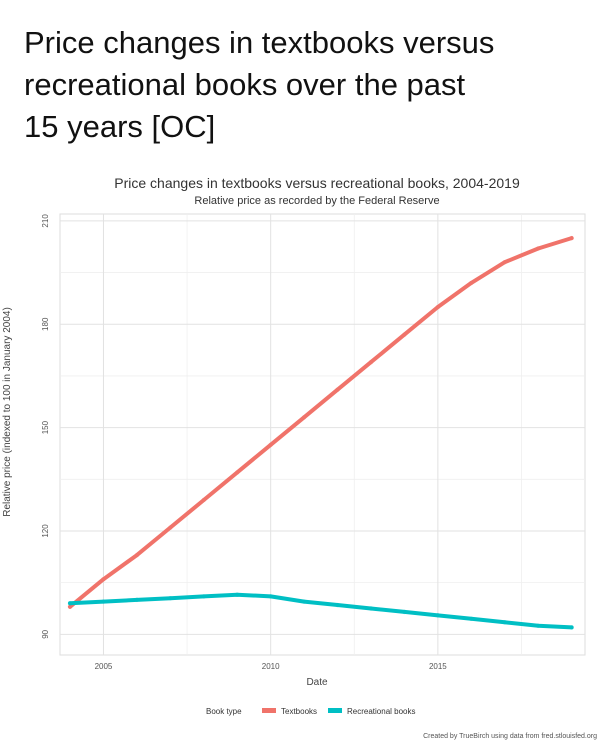 Image resolution: width=600 pixels, height=744 pixels. I want to click on x-axis-title: Date, so click(317, 682).